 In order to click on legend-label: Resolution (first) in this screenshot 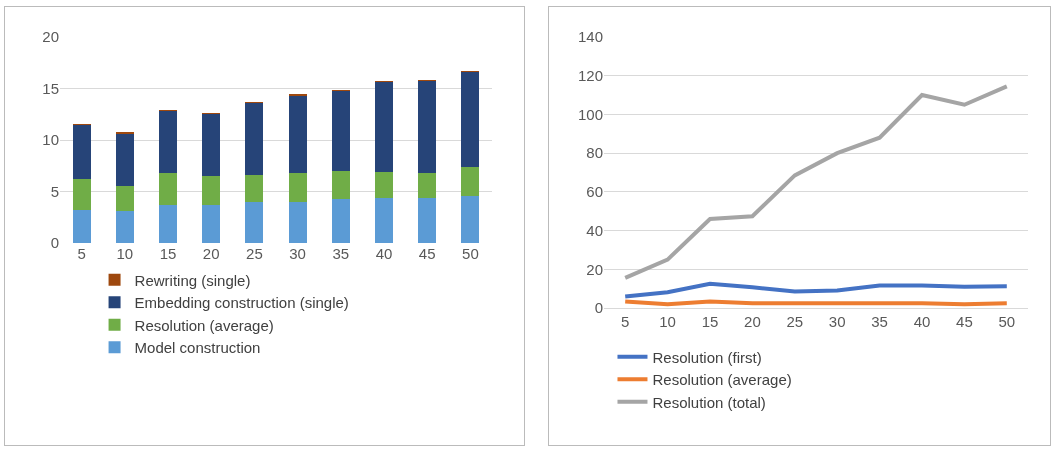, I will do `click(707, 357)`.